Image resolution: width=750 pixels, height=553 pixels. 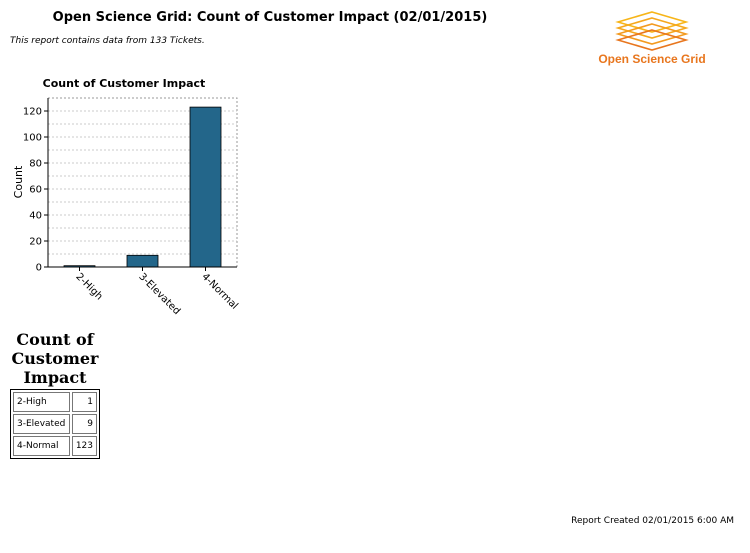 I want to click on y-tick-label: 20, so click(x=35, y=242).